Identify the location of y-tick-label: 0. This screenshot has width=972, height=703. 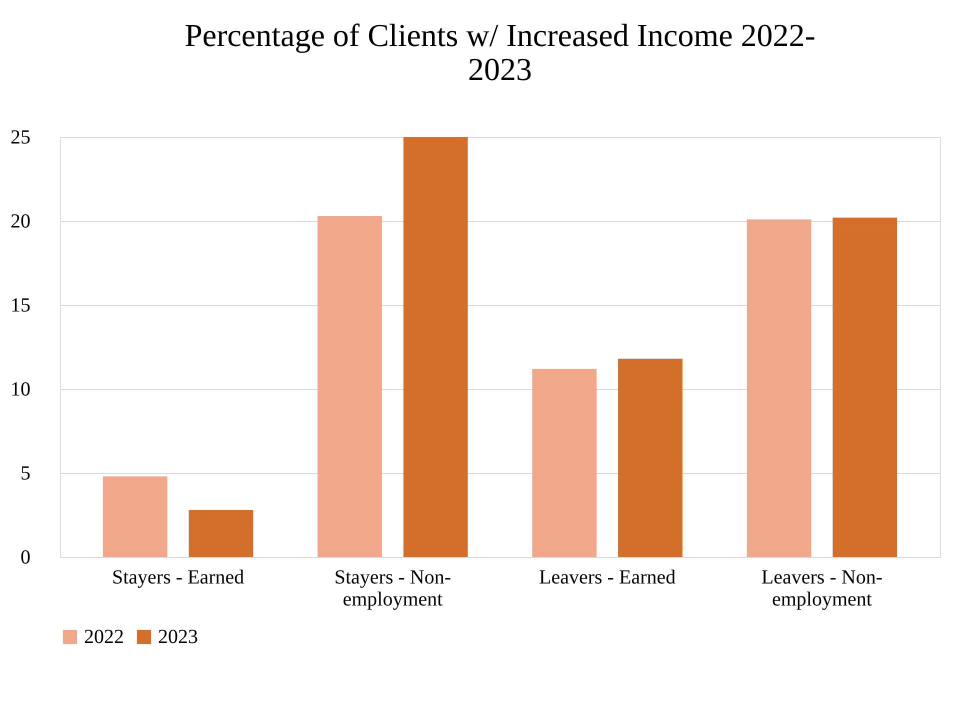
(25, 557).